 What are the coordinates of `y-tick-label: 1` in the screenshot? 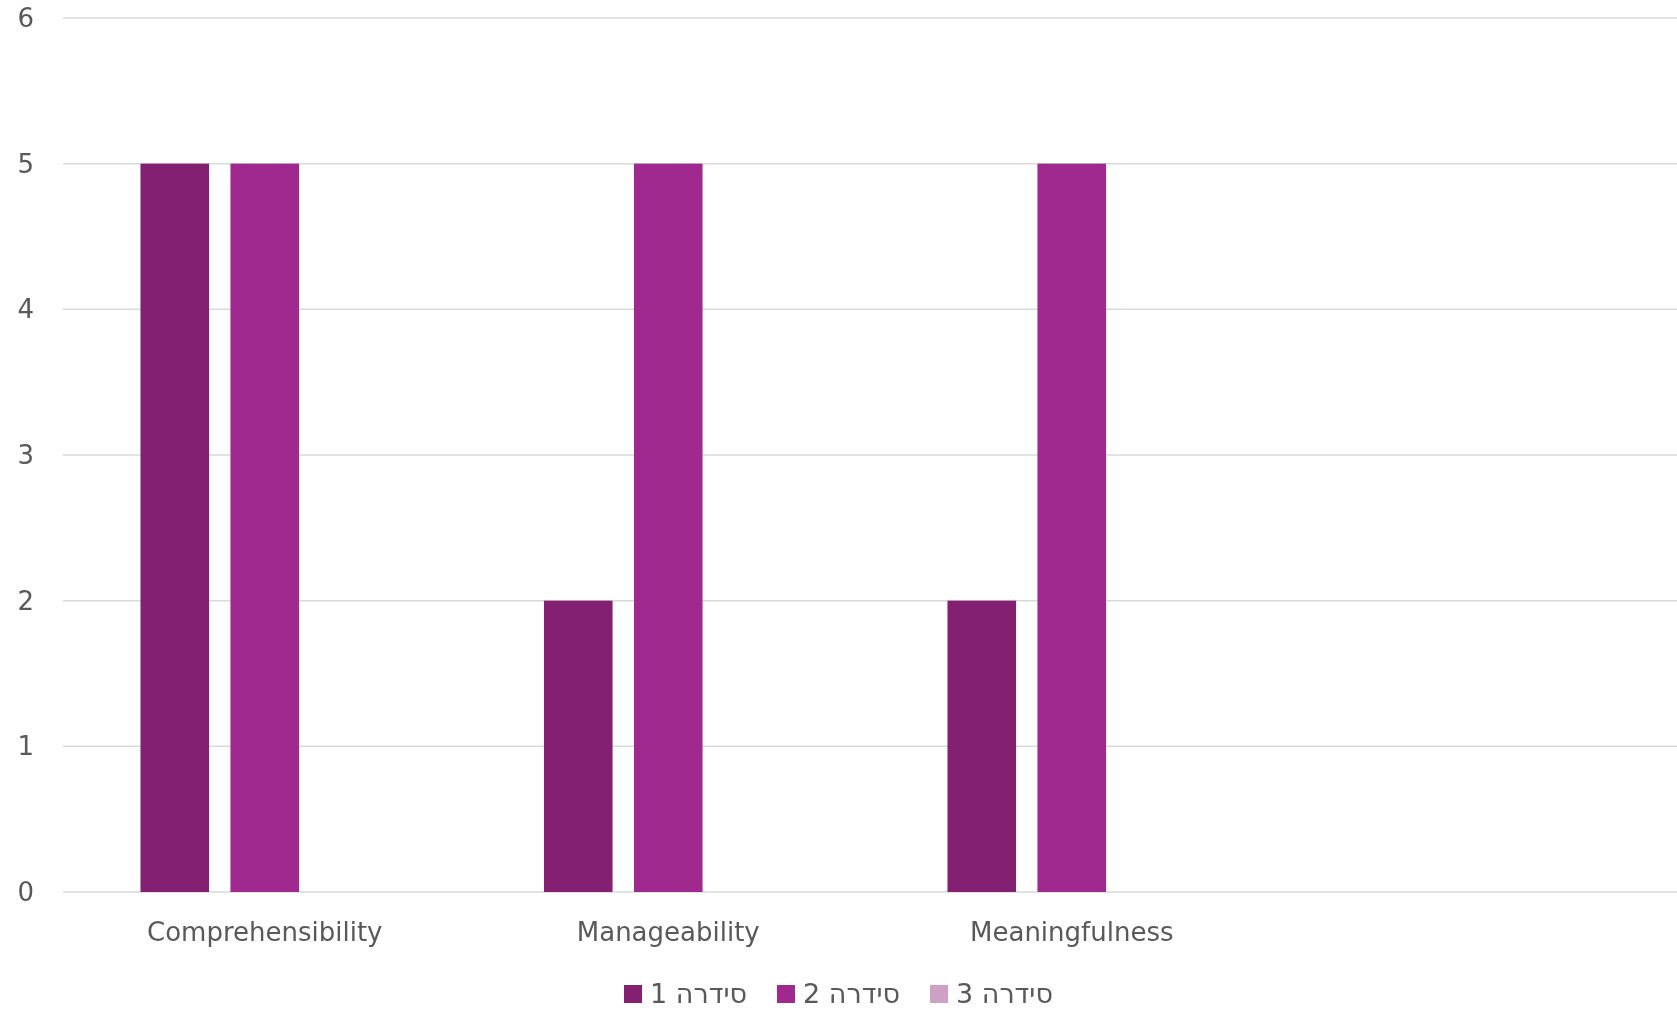 It's located at (25, 746).